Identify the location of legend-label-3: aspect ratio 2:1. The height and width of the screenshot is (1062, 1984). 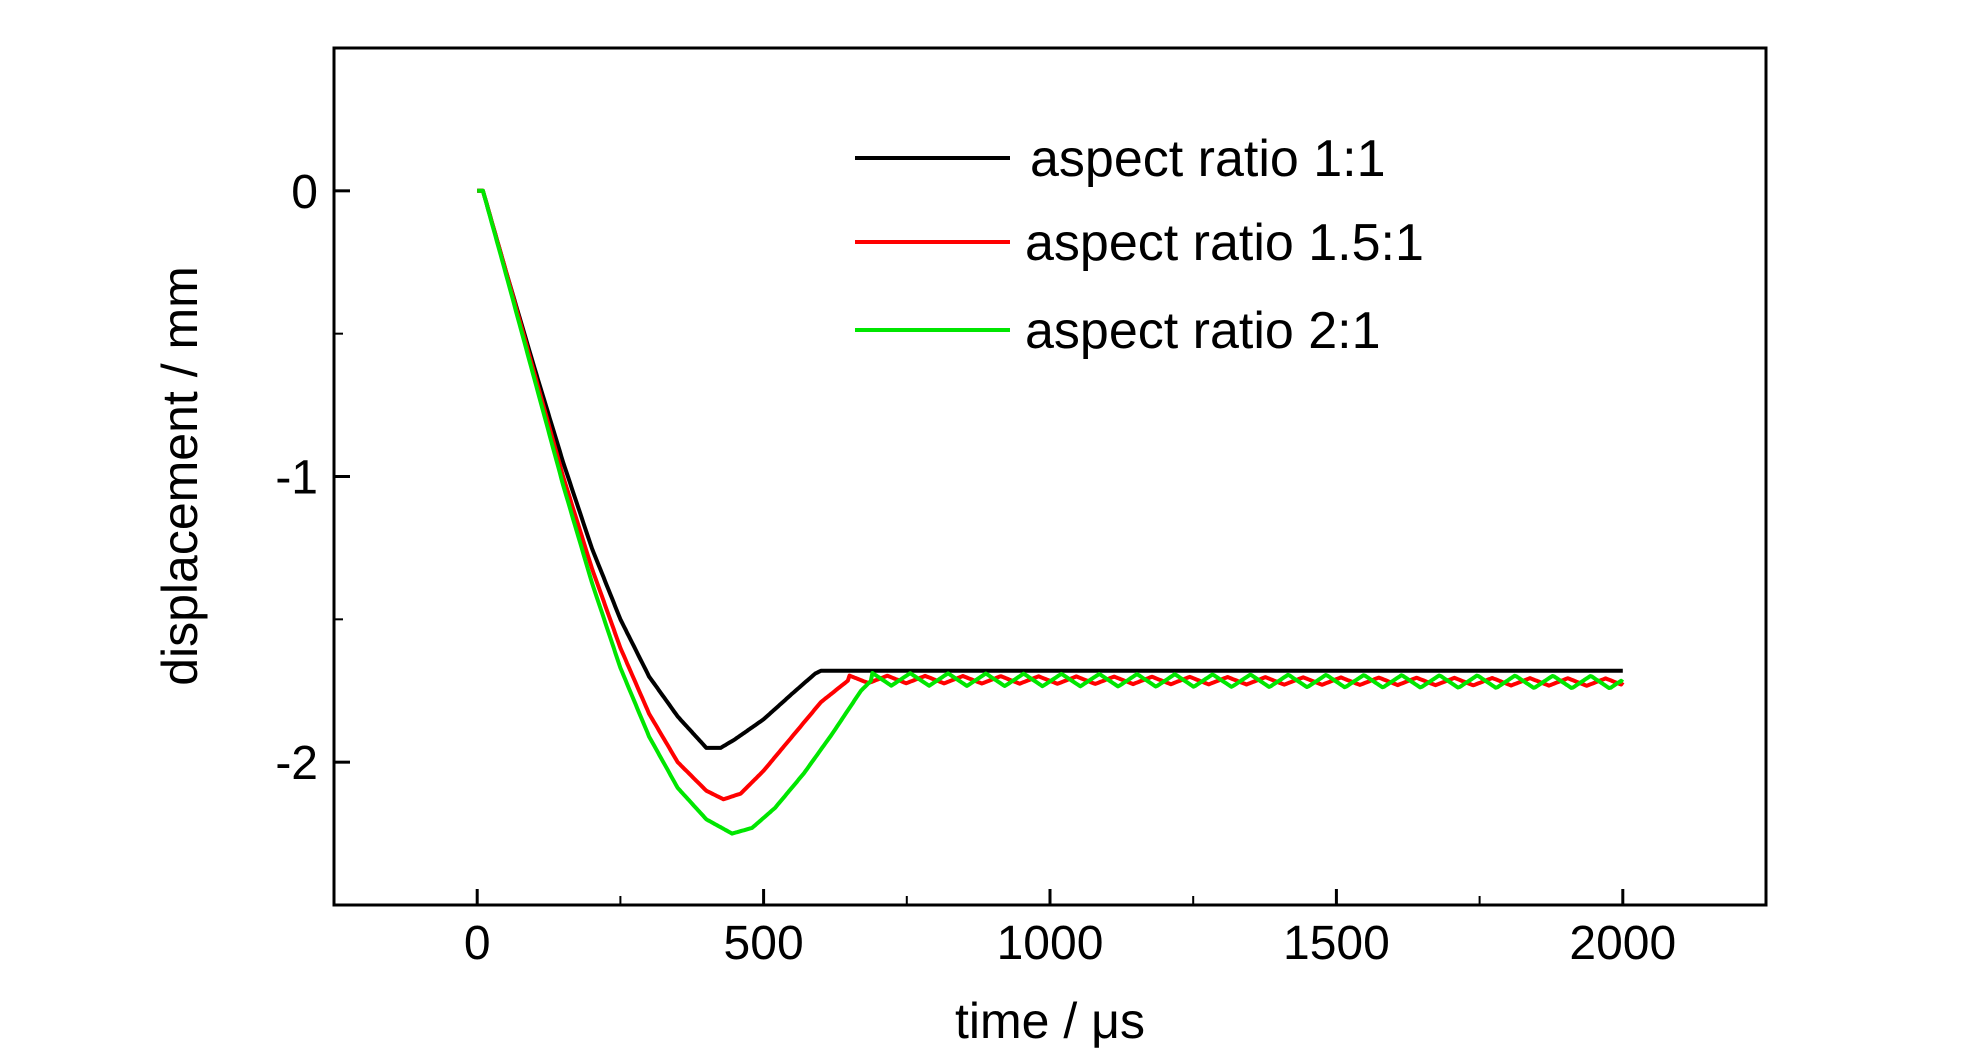
(1203, 331).